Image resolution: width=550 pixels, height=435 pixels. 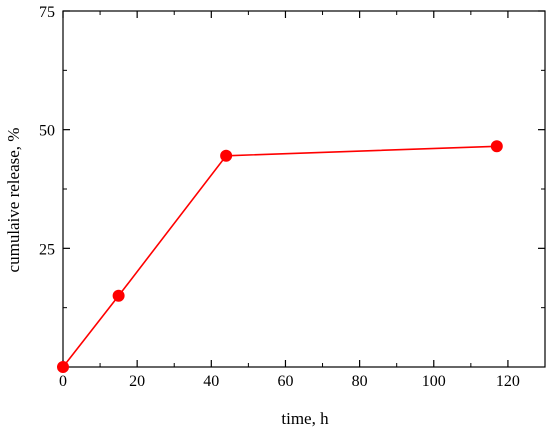 What do you see at coordinates (137, 381) in the screenshot?
I see `x-tick-label: 20` at bounding box center [137, 381].